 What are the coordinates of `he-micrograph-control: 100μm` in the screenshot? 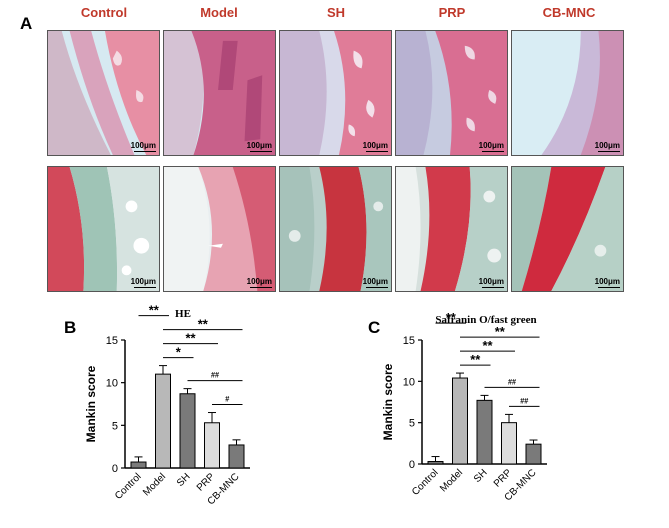 It's located at (103, 93).